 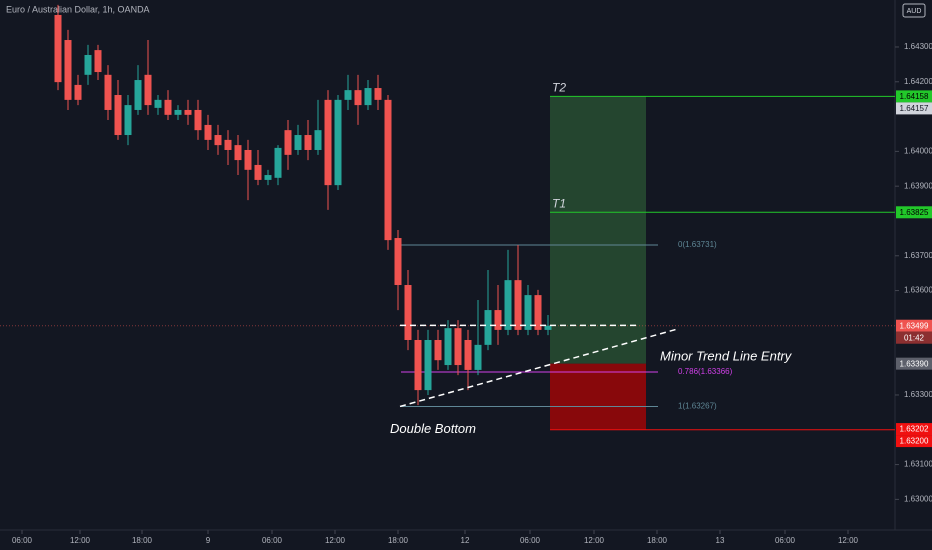 What do you see at coordinates (726, 355) in the screenshot?
I see `annotation: Minor Trend Line Entry` at bounding box center [726, 355].